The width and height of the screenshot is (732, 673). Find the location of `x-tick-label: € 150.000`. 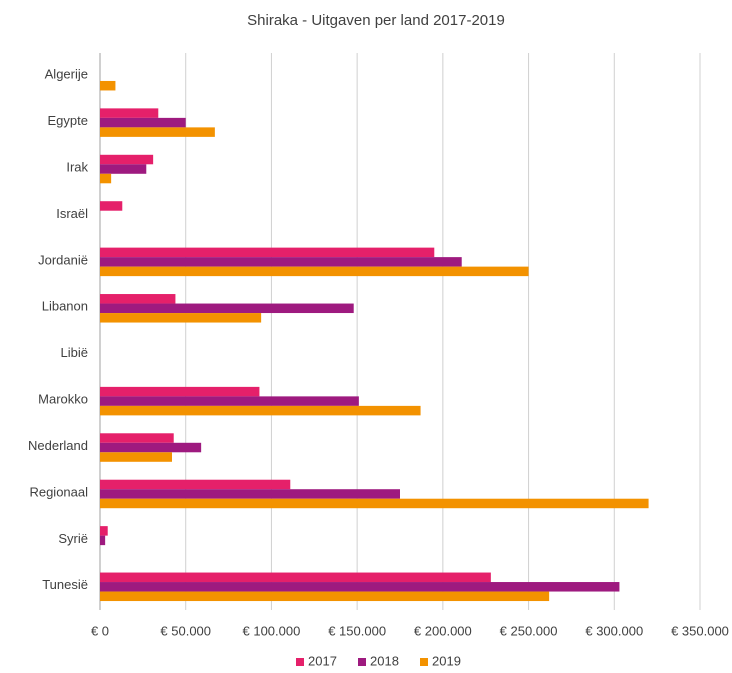

x-tick-label: € 150.000 is located at coordinates (357, 630).